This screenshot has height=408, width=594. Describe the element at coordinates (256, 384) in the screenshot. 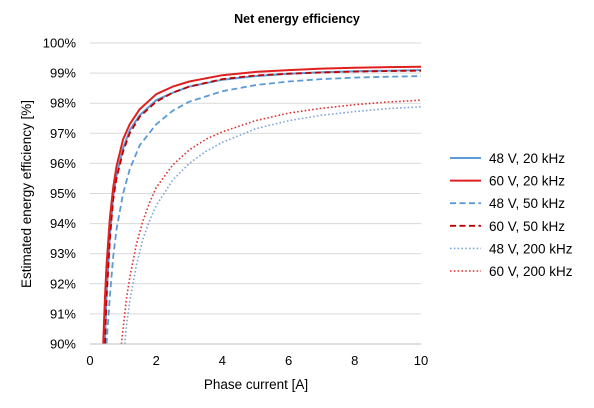

I see `x-axis-label: Phase current [A]` at that location.